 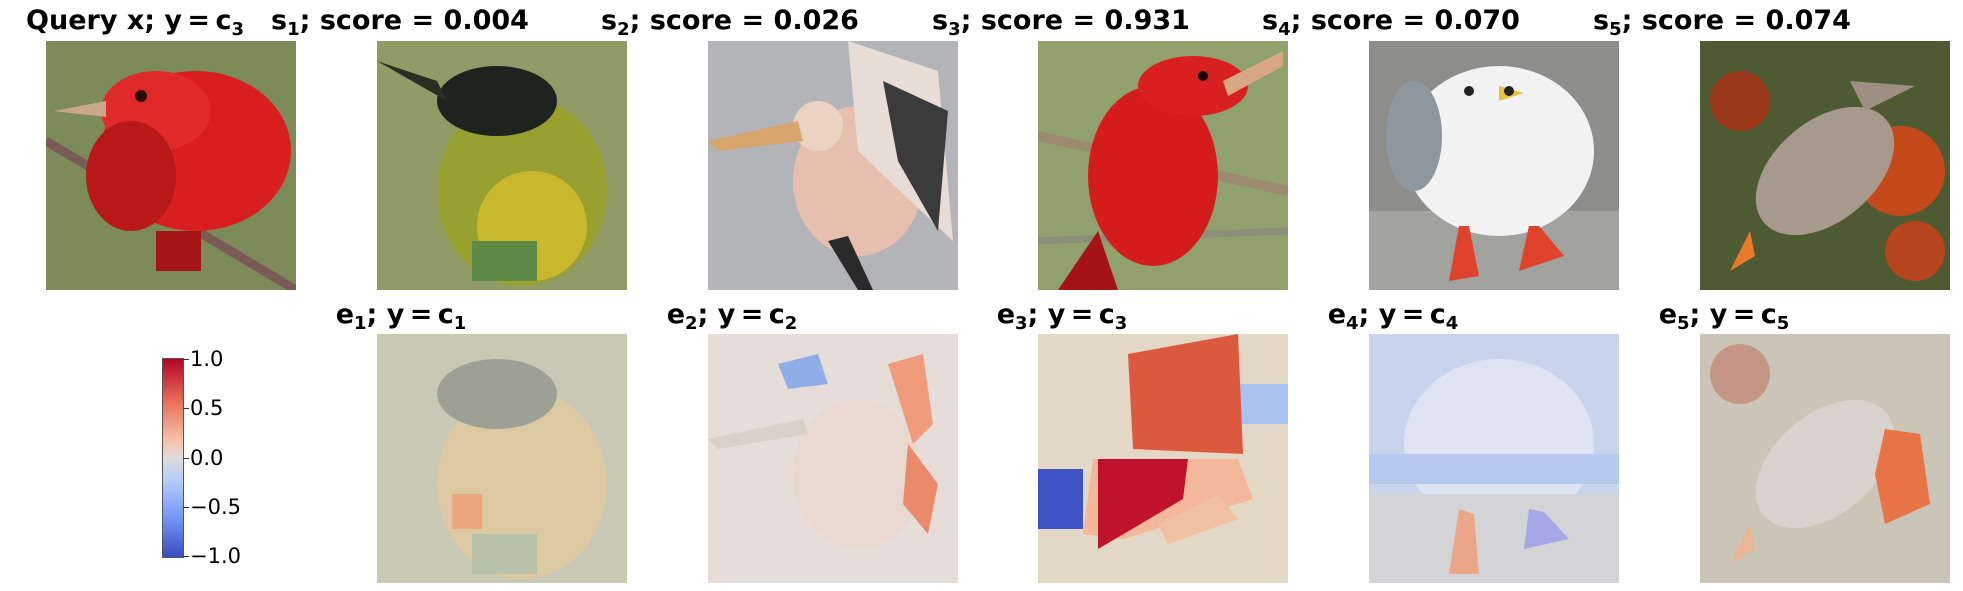 I want to click on support-1-image, so click(x=502, y=165).